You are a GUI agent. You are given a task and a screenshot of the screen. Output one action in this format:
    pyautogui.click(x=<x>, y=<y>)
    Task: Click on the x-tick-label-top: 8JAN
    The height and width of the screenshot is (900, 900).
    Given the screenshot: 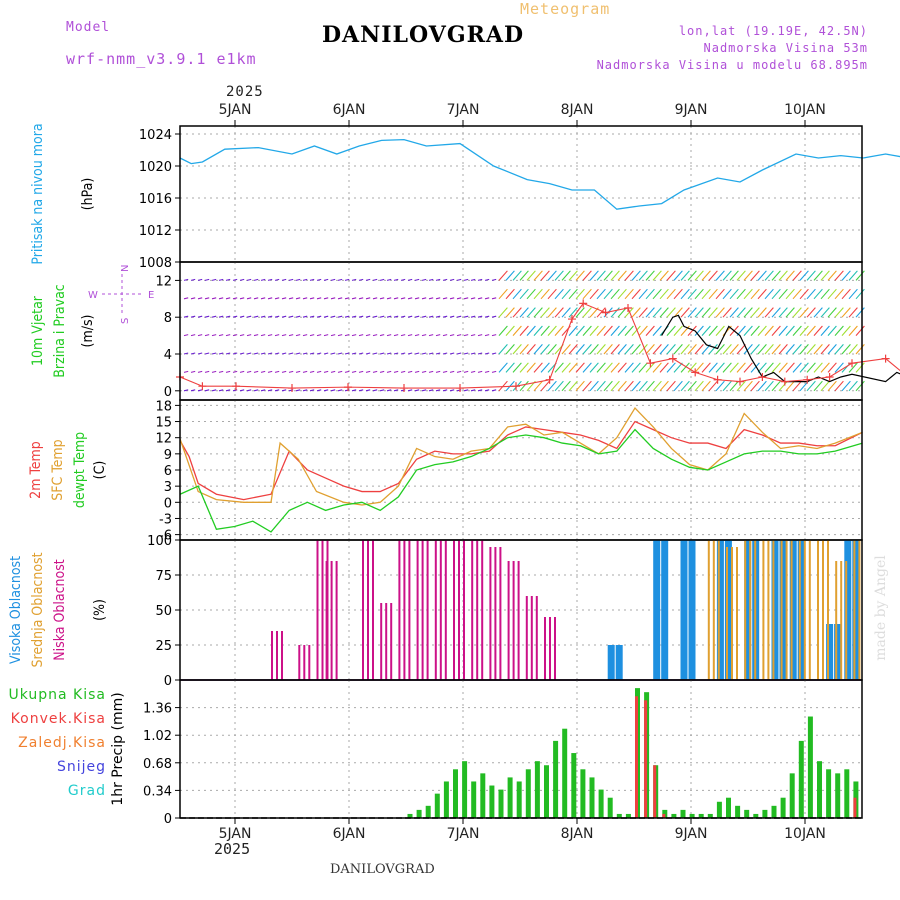 What is the action you would take?
    pyautogui.click(x=577, y=110)
    